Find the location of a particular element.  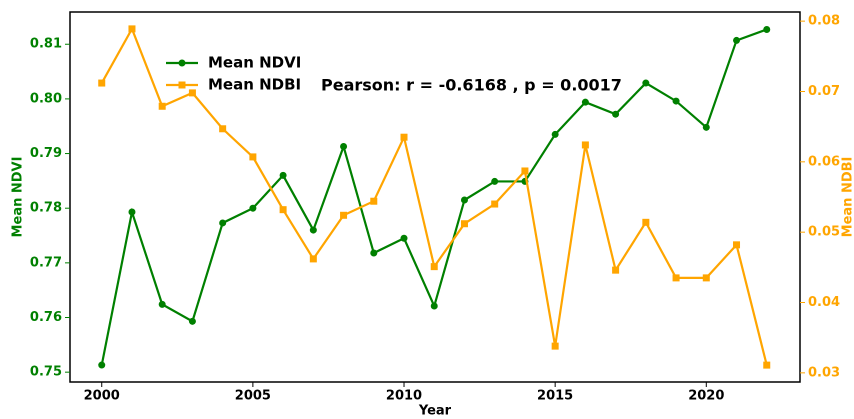

y-tick-label: 0.80 is located at coordinates (46, 98).